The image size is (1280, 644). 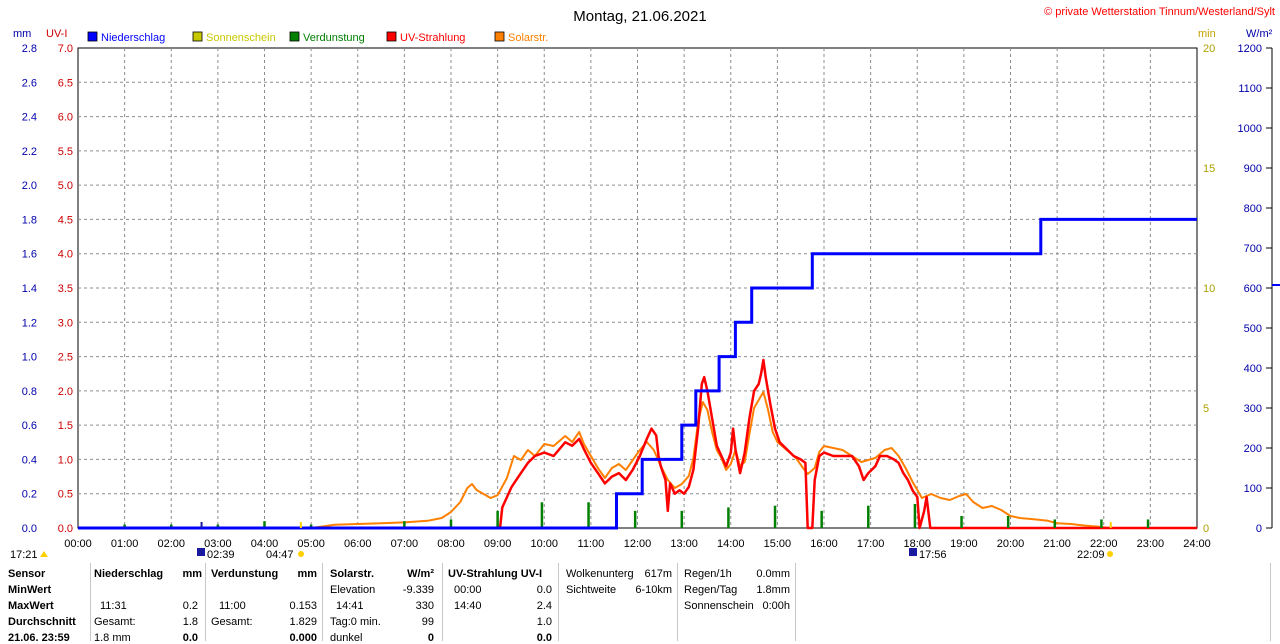 What do you see at coordinates (29, 118) in the screenshot?
I see `mm-tick-label: 2.4` at bounding box center [29, 118].